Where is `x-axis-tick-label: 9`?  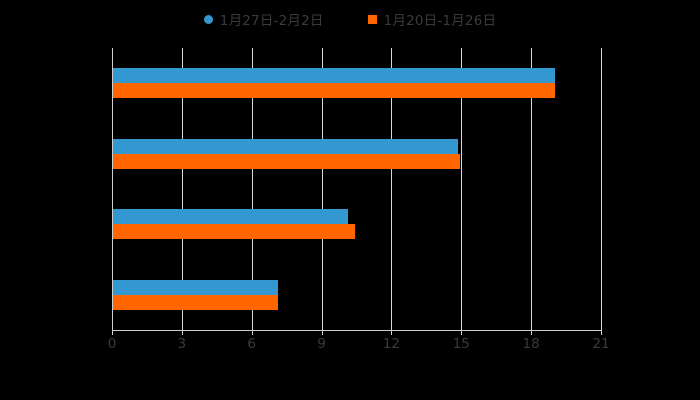 x-axis-tick-label: 9 is located at coordinates (321, 344).